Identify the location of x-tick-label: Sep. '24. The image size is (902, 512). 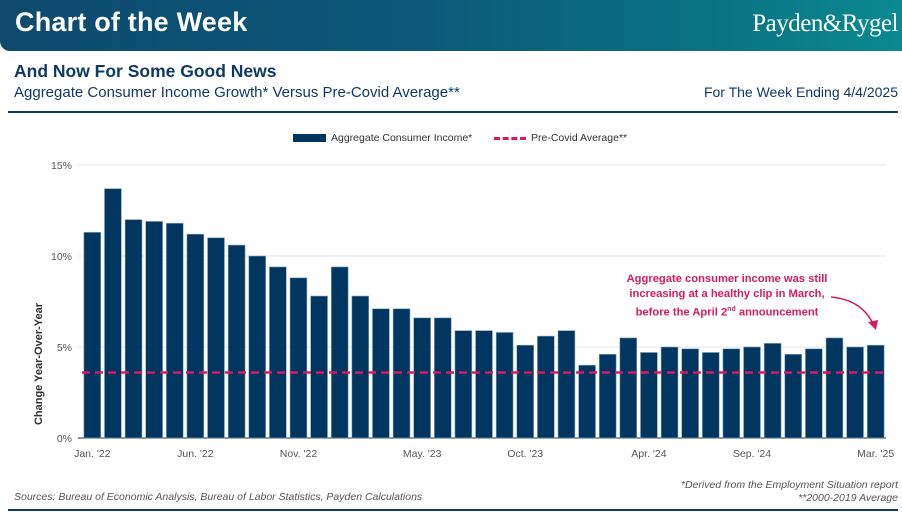
(752, 454).